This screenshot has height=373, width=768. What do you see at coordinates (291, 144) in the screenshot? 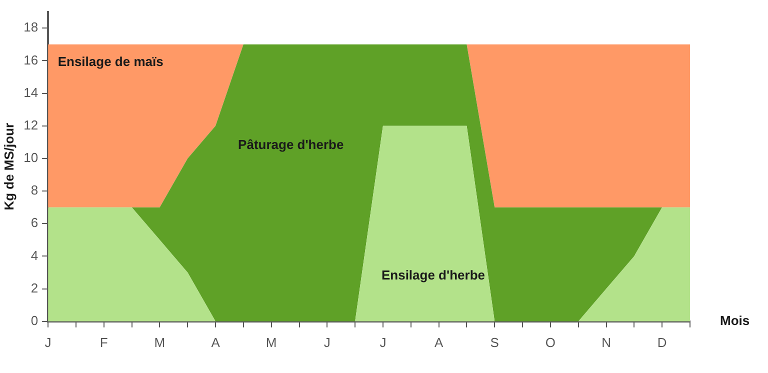
I see `series-label: Pâturage d'herbe` at bounding box center [291, 144].